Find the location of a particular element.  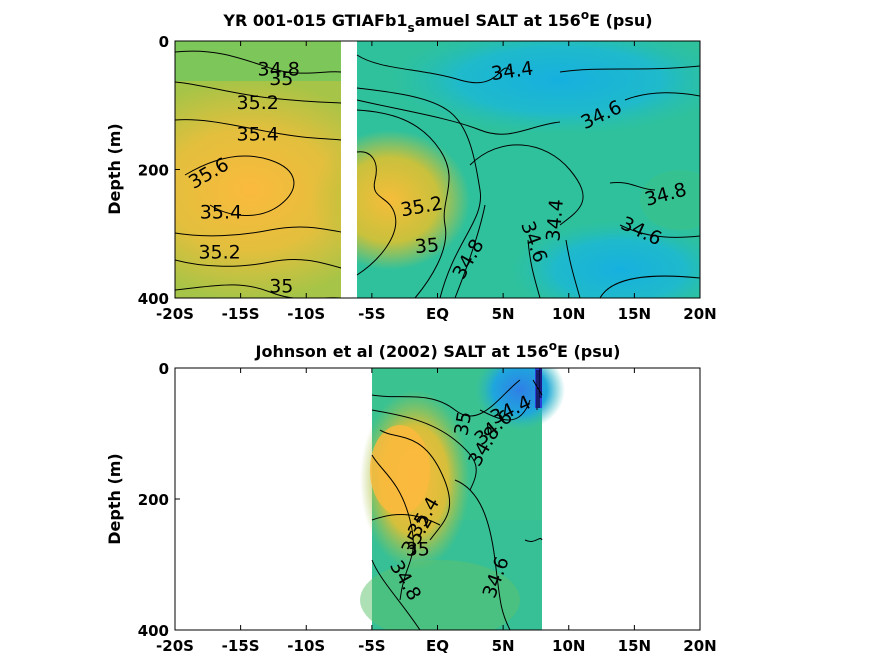

contour-label: 34.4 is located at coordinates (555, 220).